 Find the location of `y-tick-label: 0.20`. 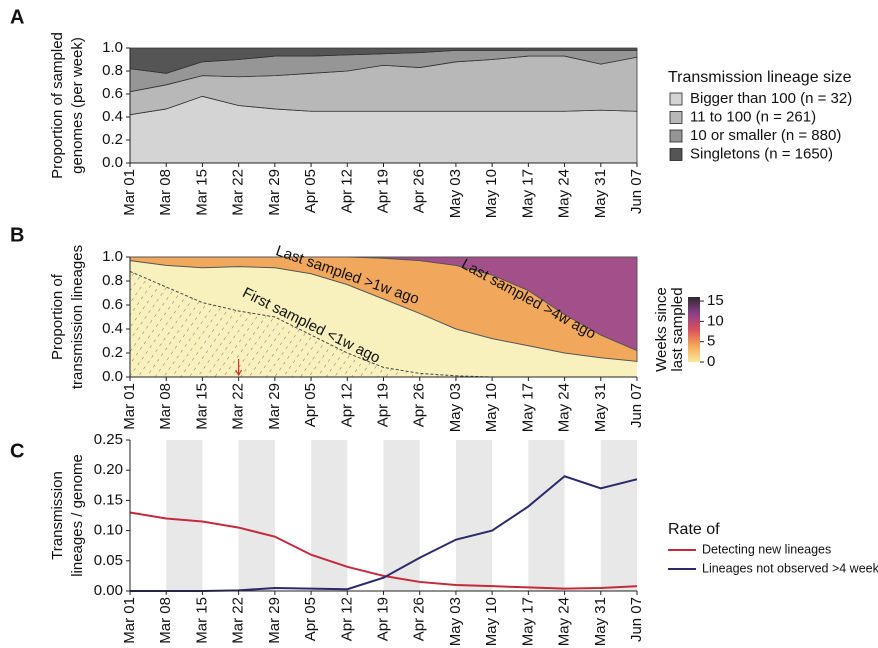

y-tick-label: 0.20 is located at coordinates (108, 469).